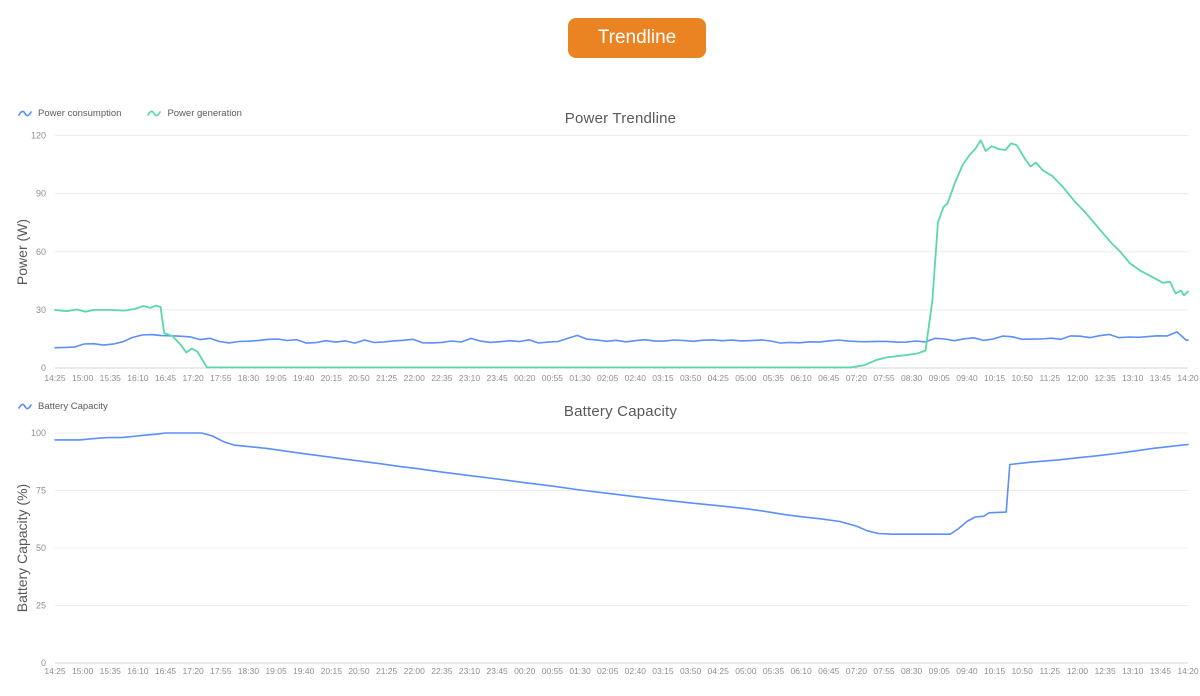 The height and width of the screenshot is (696, 1200). I want to click on y-tick-label: 25, so click(41, 606).